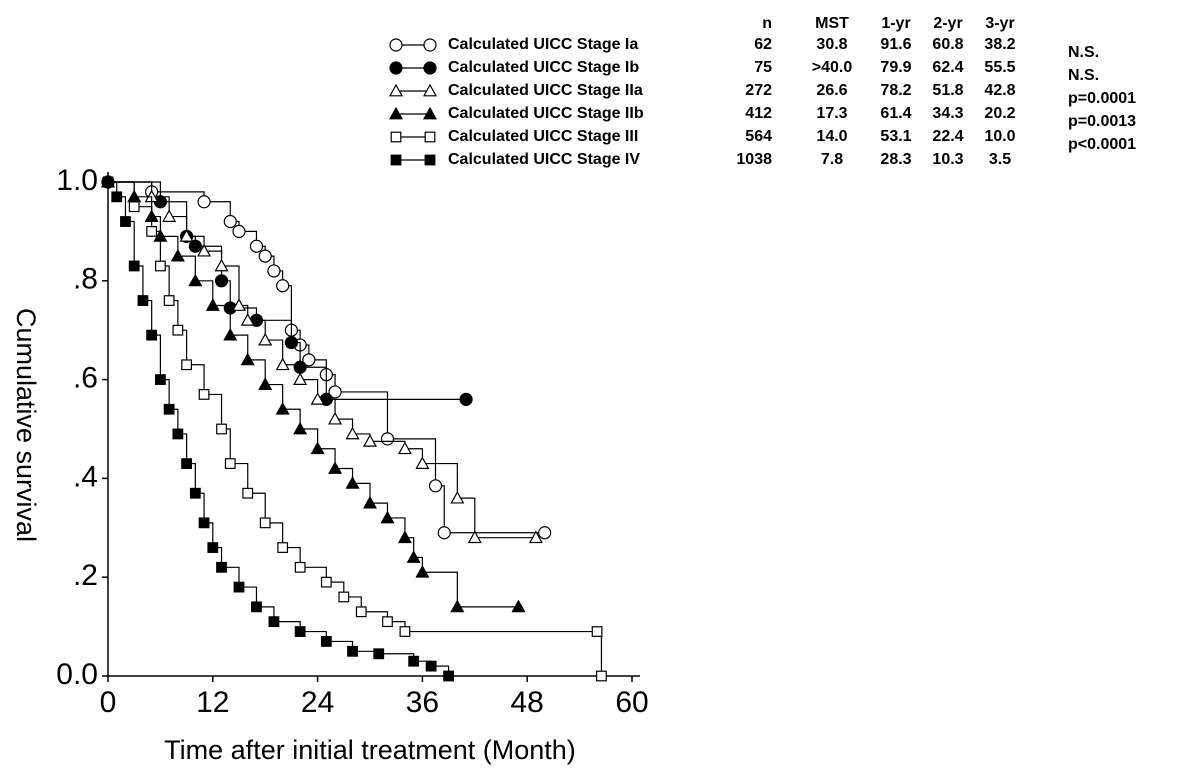 Image resolution: width=1187 pixels, height=782 pixels. I want to click on x-tick-label: 60, so click(631, 702).